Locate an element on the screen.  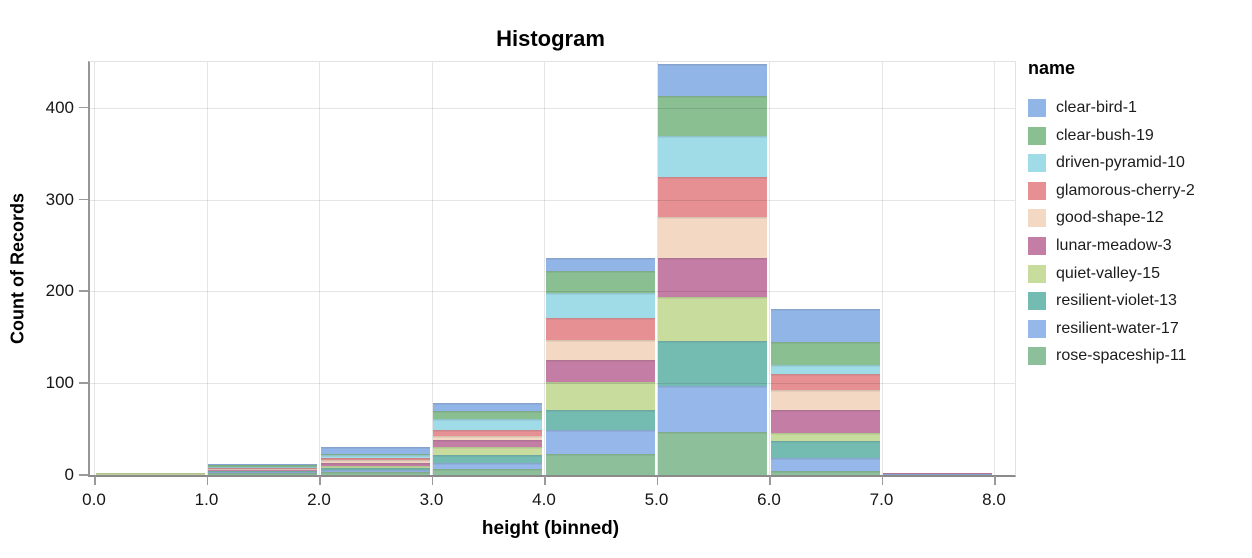
legend-item: clear-bush-19 is located at coordinates (1091, 136).